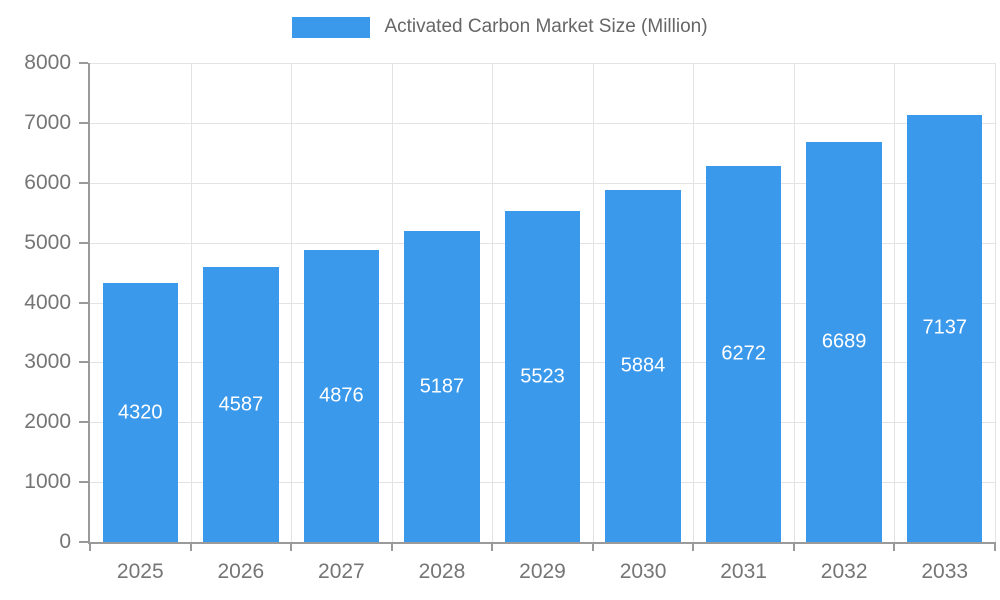 This screenshot has height=600, width=1000. I want to click on x-axis-tick-label: 2032, so click(844, 571).